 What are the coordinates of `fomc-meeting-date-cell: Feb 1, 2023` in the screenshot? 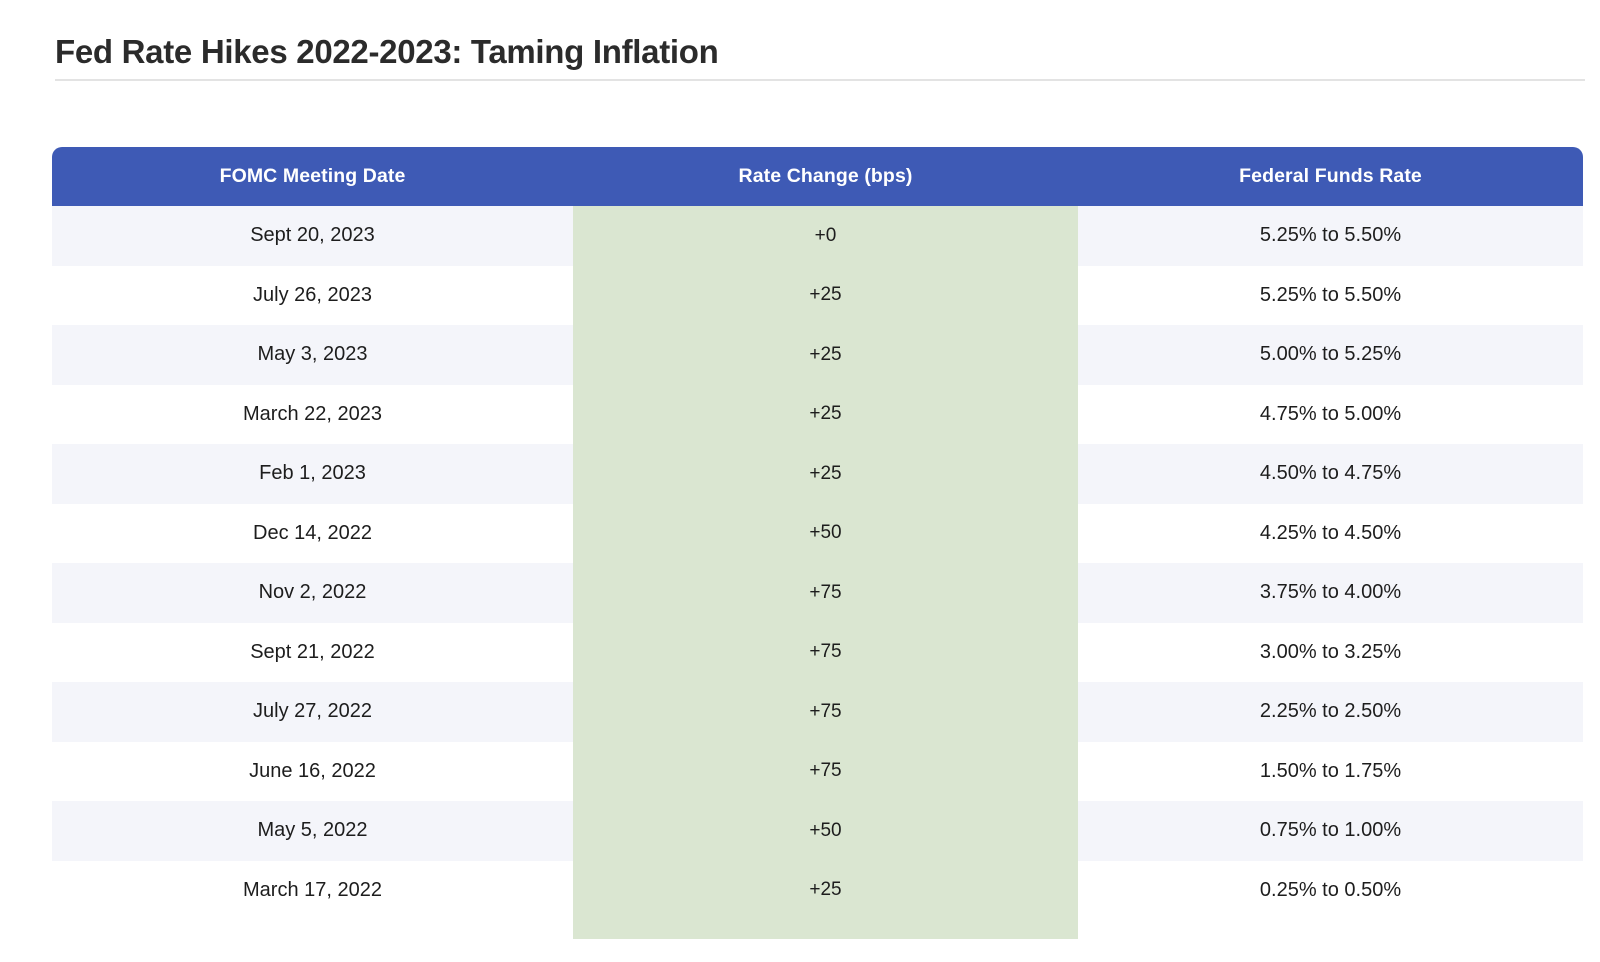 It's located at (312, 473).